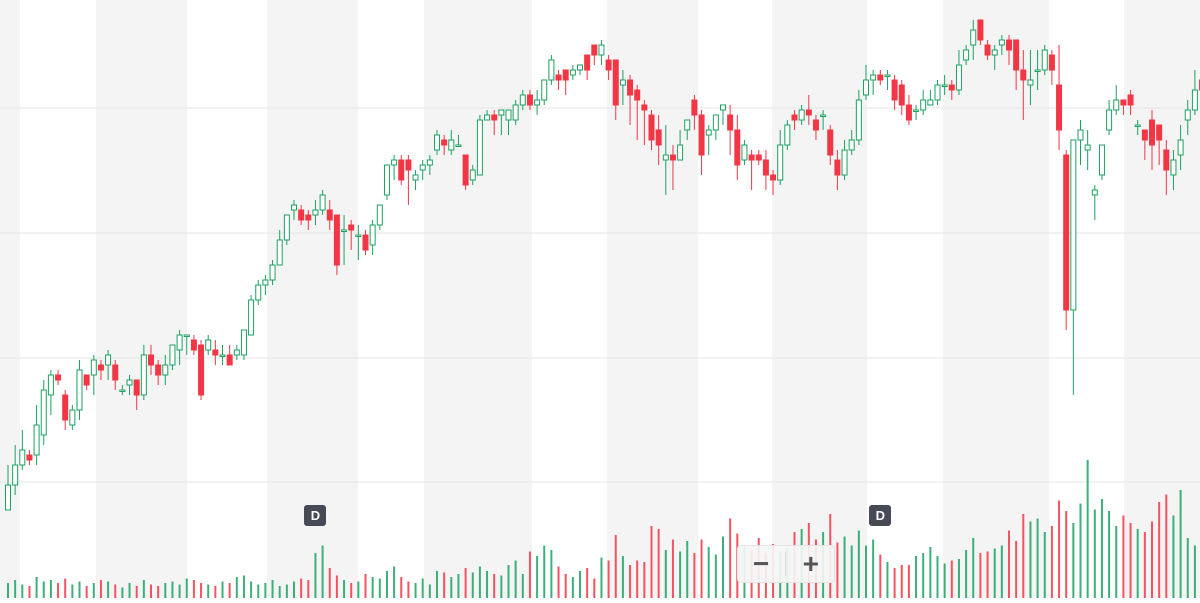 This screenshot has width=1200, height=603. What do you see at coordinates (819, 299) in the screenshot?
I see `background-band` at bounding box center [819, 299].